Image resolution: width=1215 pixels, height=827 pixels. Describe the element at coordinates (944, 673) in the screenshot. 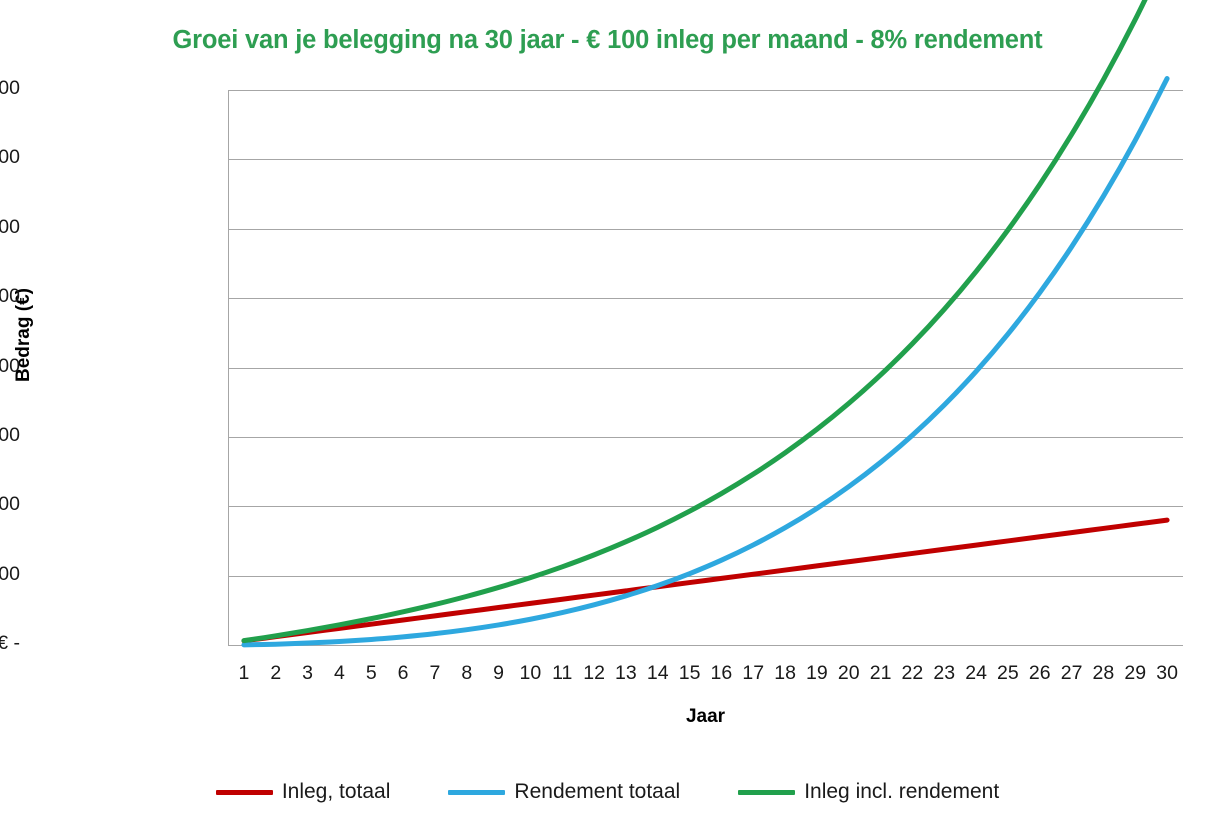

I see `x-tick-label: 23` at that location.